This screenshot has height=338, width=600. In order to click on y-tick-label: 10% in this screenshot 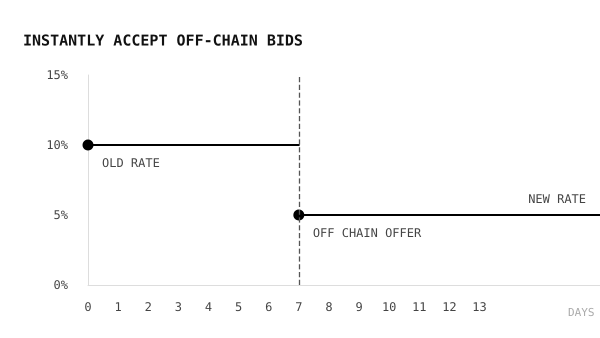, I will do `click(57, 145)`.